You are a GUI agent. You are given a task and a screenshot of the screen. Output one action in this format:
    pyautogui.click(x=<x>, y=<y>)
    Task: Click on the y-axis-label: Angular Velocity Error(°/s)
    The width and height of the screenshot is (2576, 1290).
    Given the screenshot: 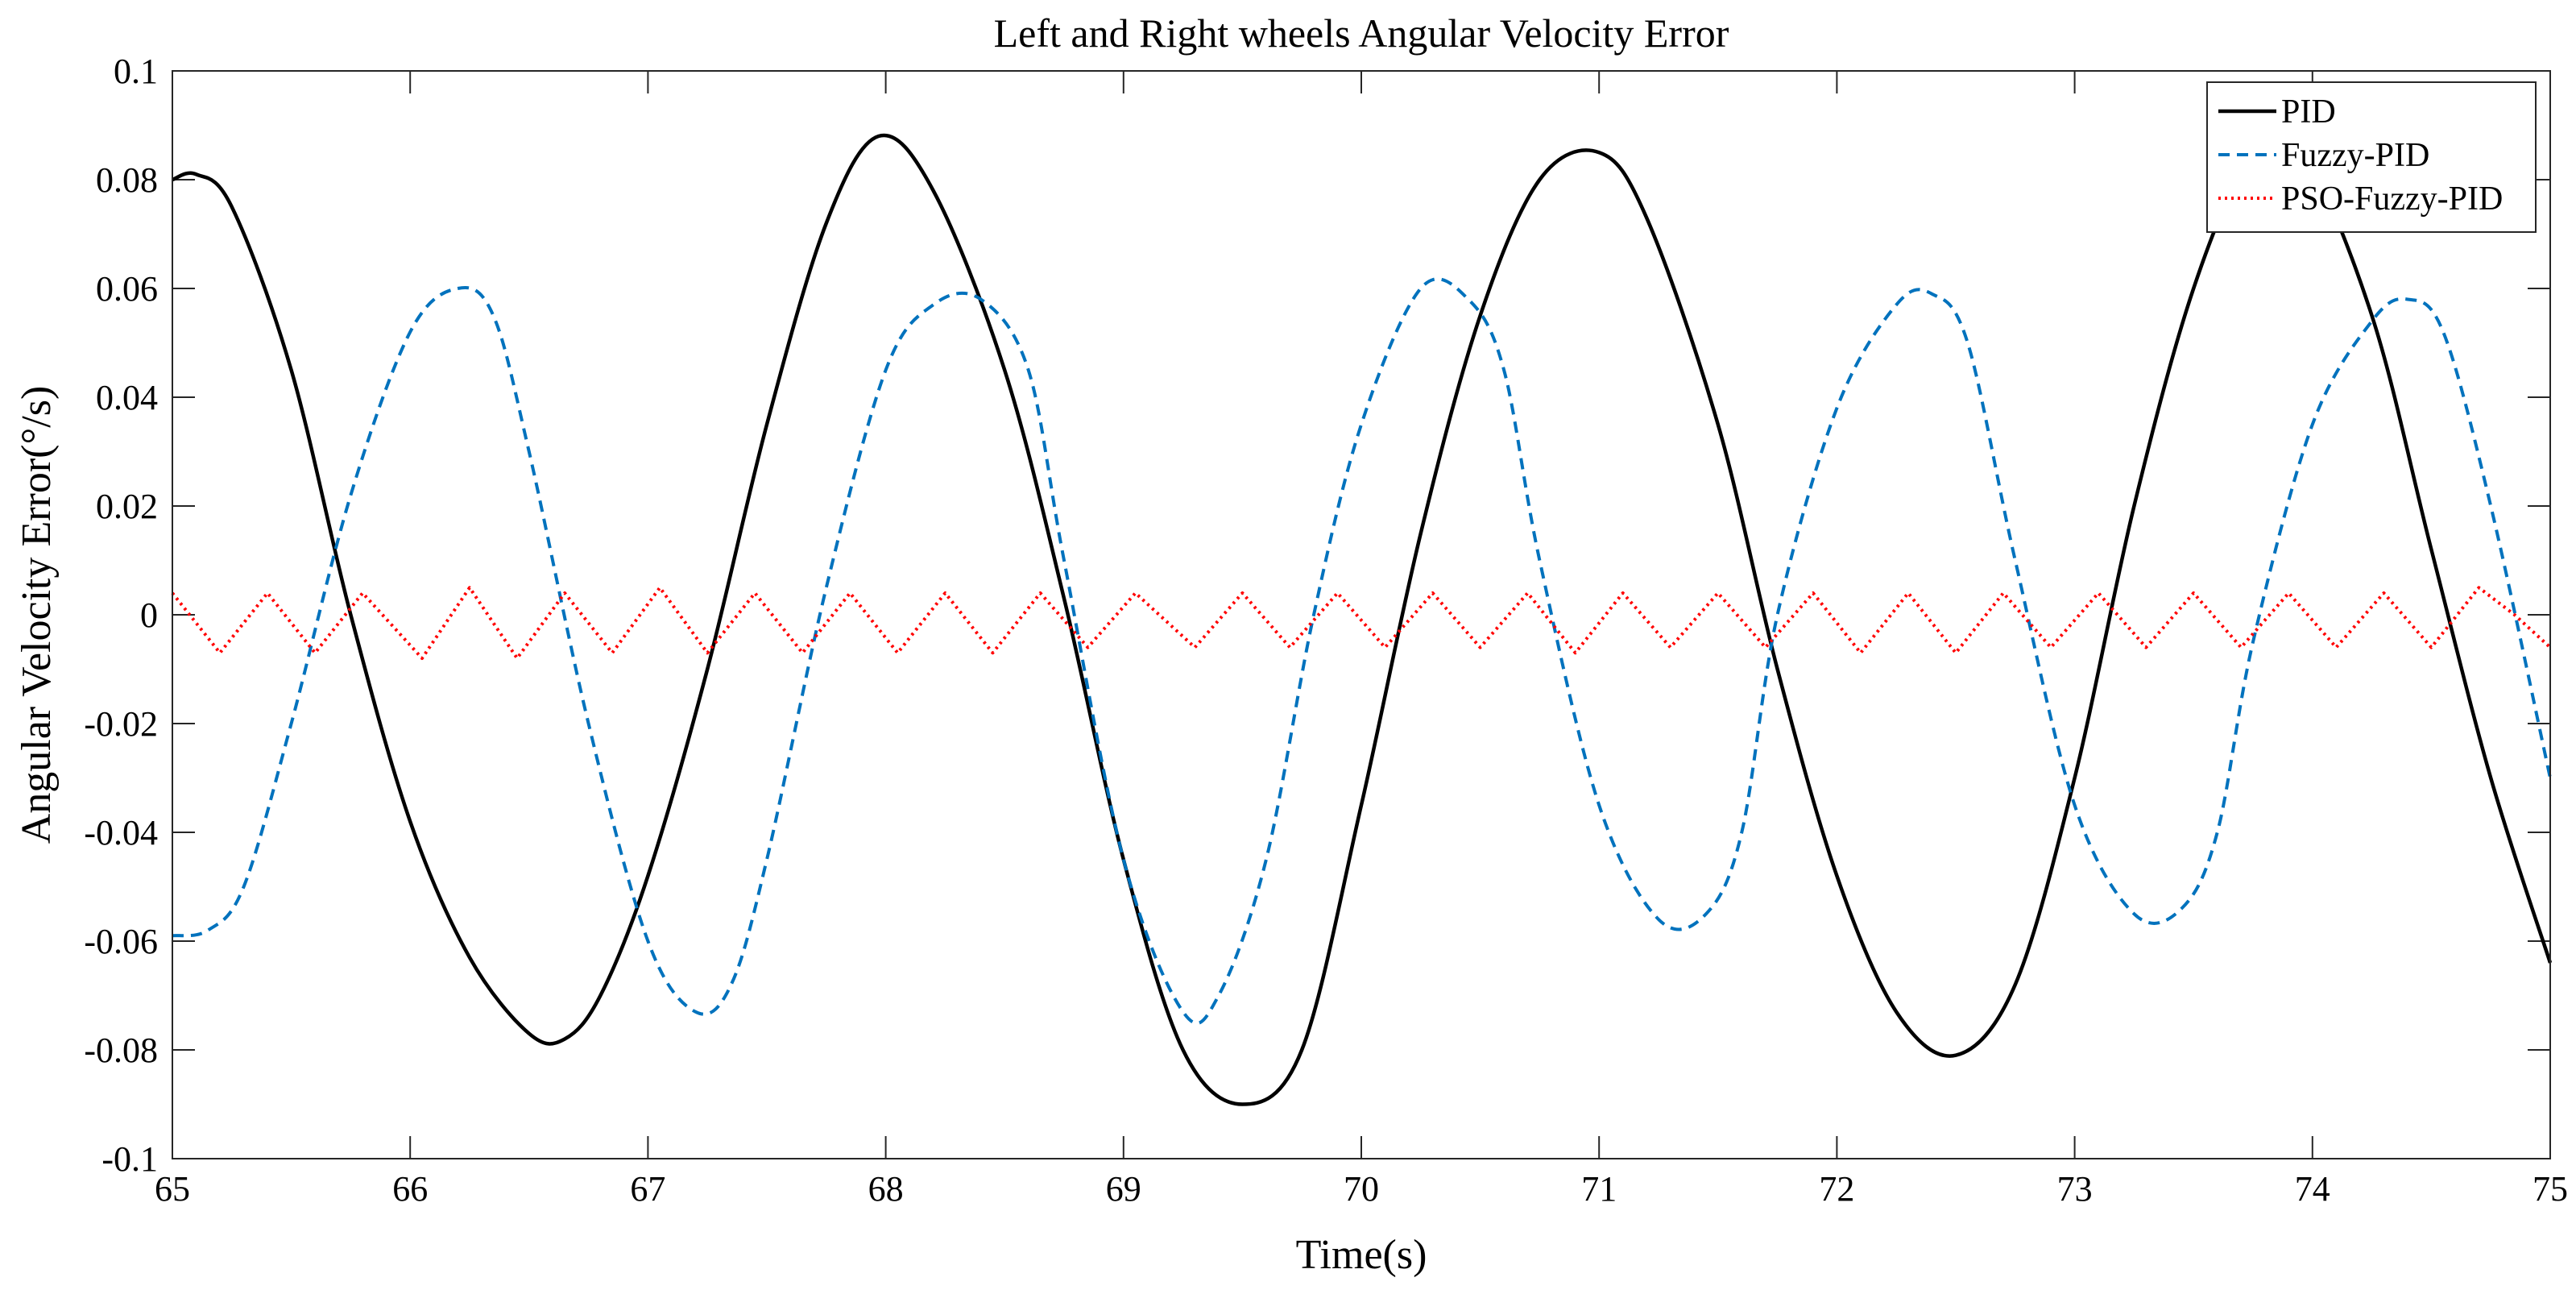 What is the action you would take?
    pyautogui.click(x=37, y=615)
    